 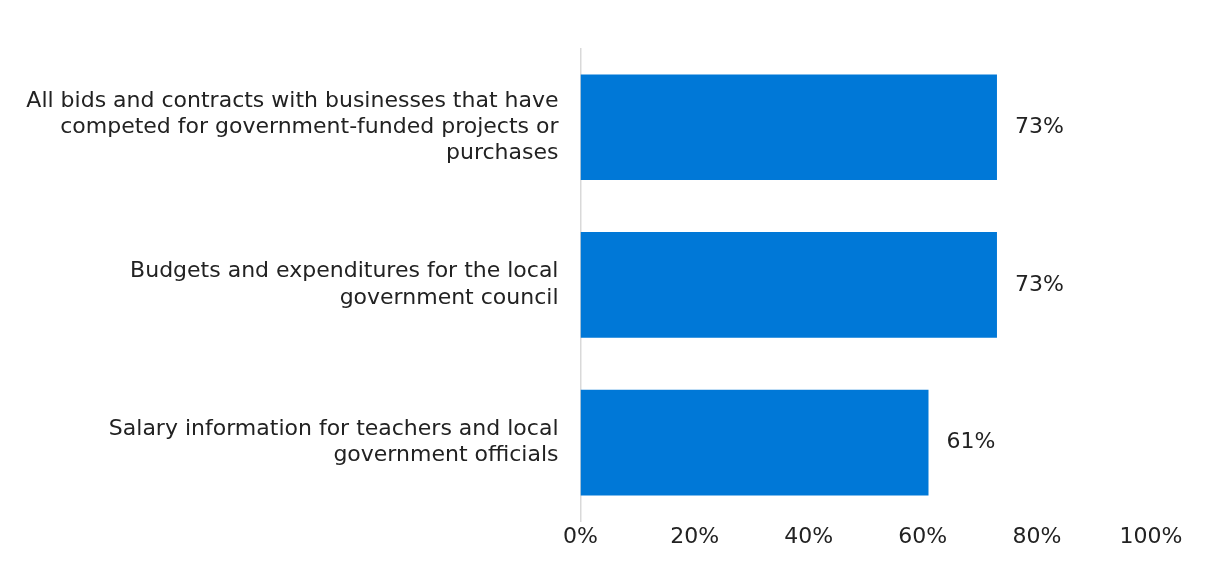 I want to click on x-tick-label: 80%, so click(x=1037, y=536).